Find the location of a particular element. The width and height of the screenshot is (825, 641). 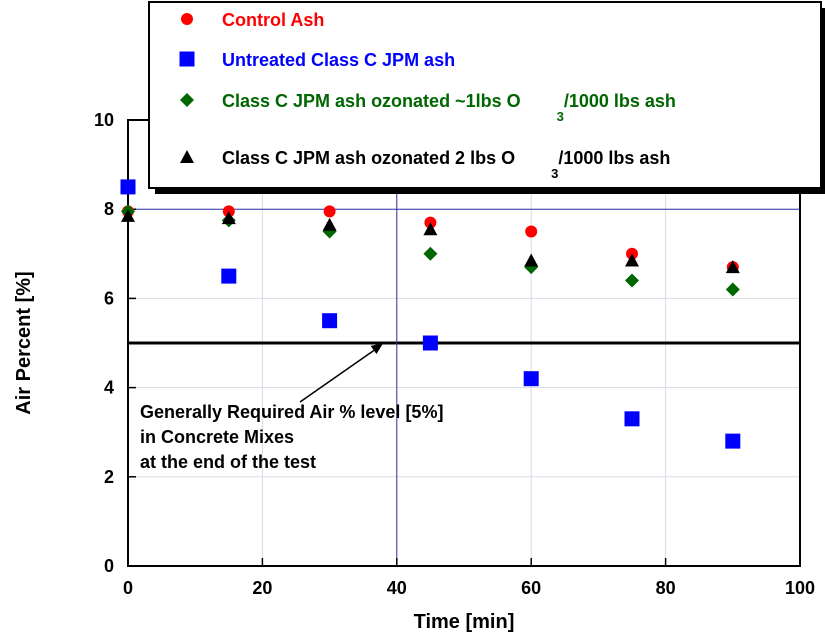

annotation-line-1: Generally Required Air % level [5%] is located at coordinates (291, 412).